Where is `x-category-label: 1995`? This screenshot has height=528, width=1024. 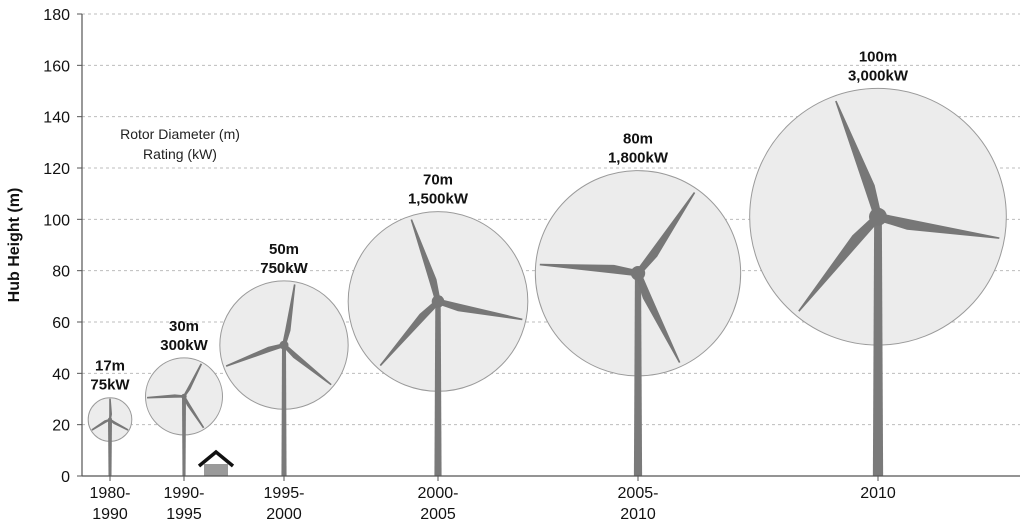 x-category-label: 1995 is located at coordinates (184, 514).